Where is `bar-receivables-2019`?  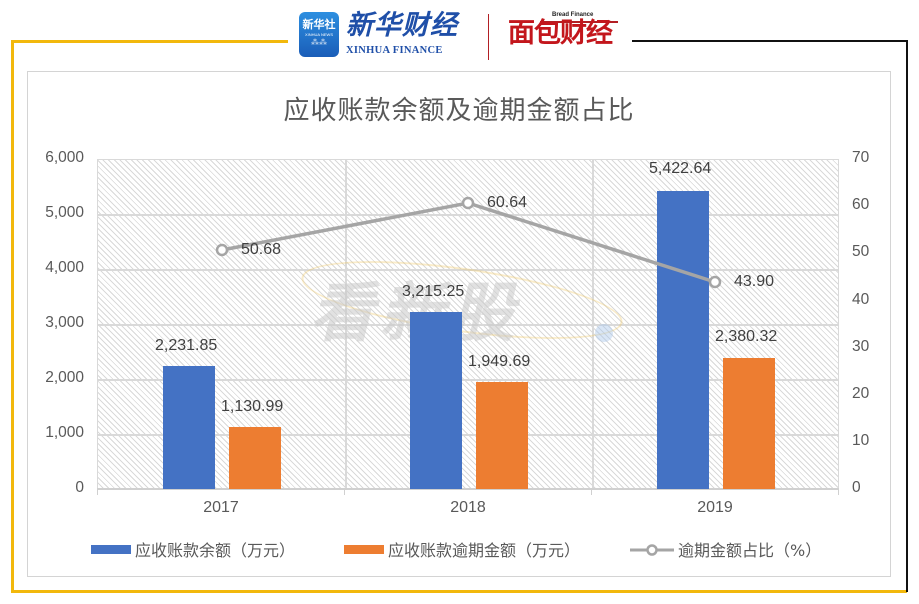
bar-receivables-2019 is located at coordinates (683, 340).